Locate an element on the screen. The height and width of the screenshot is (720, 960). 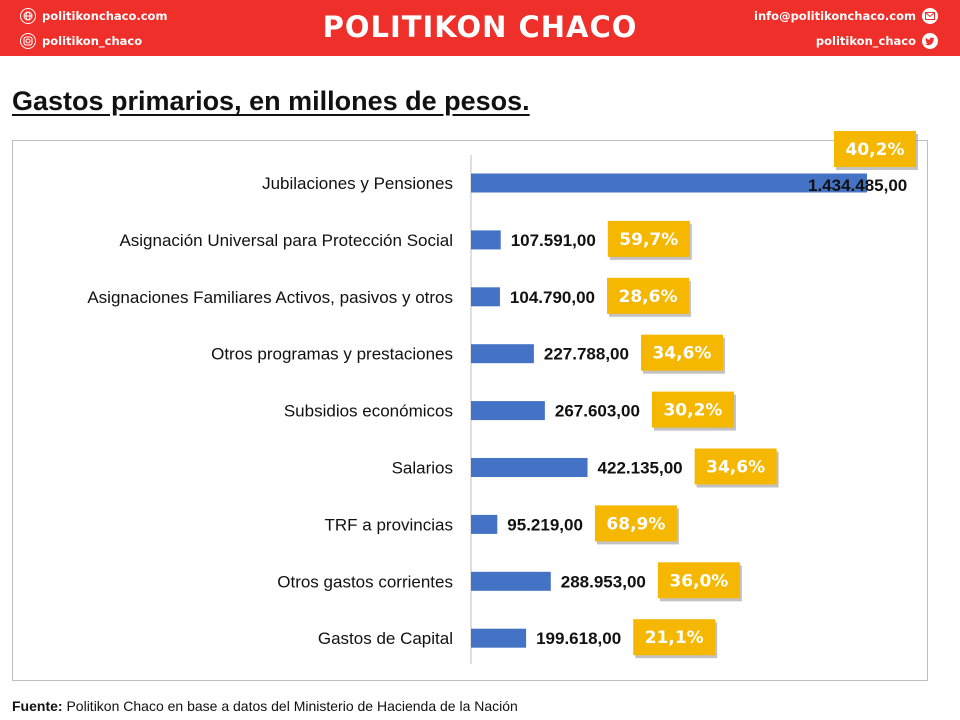
growth-label: 59,7% is located at coordinates (648, 240).